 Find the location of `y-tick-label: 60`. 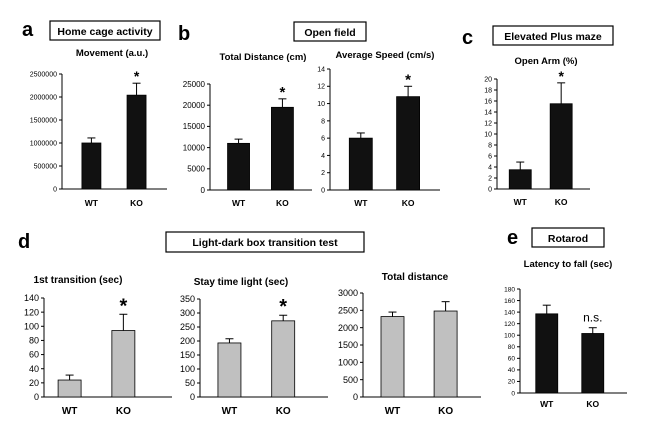

y-tick-label: 60 is located at coordinates (34, 355).